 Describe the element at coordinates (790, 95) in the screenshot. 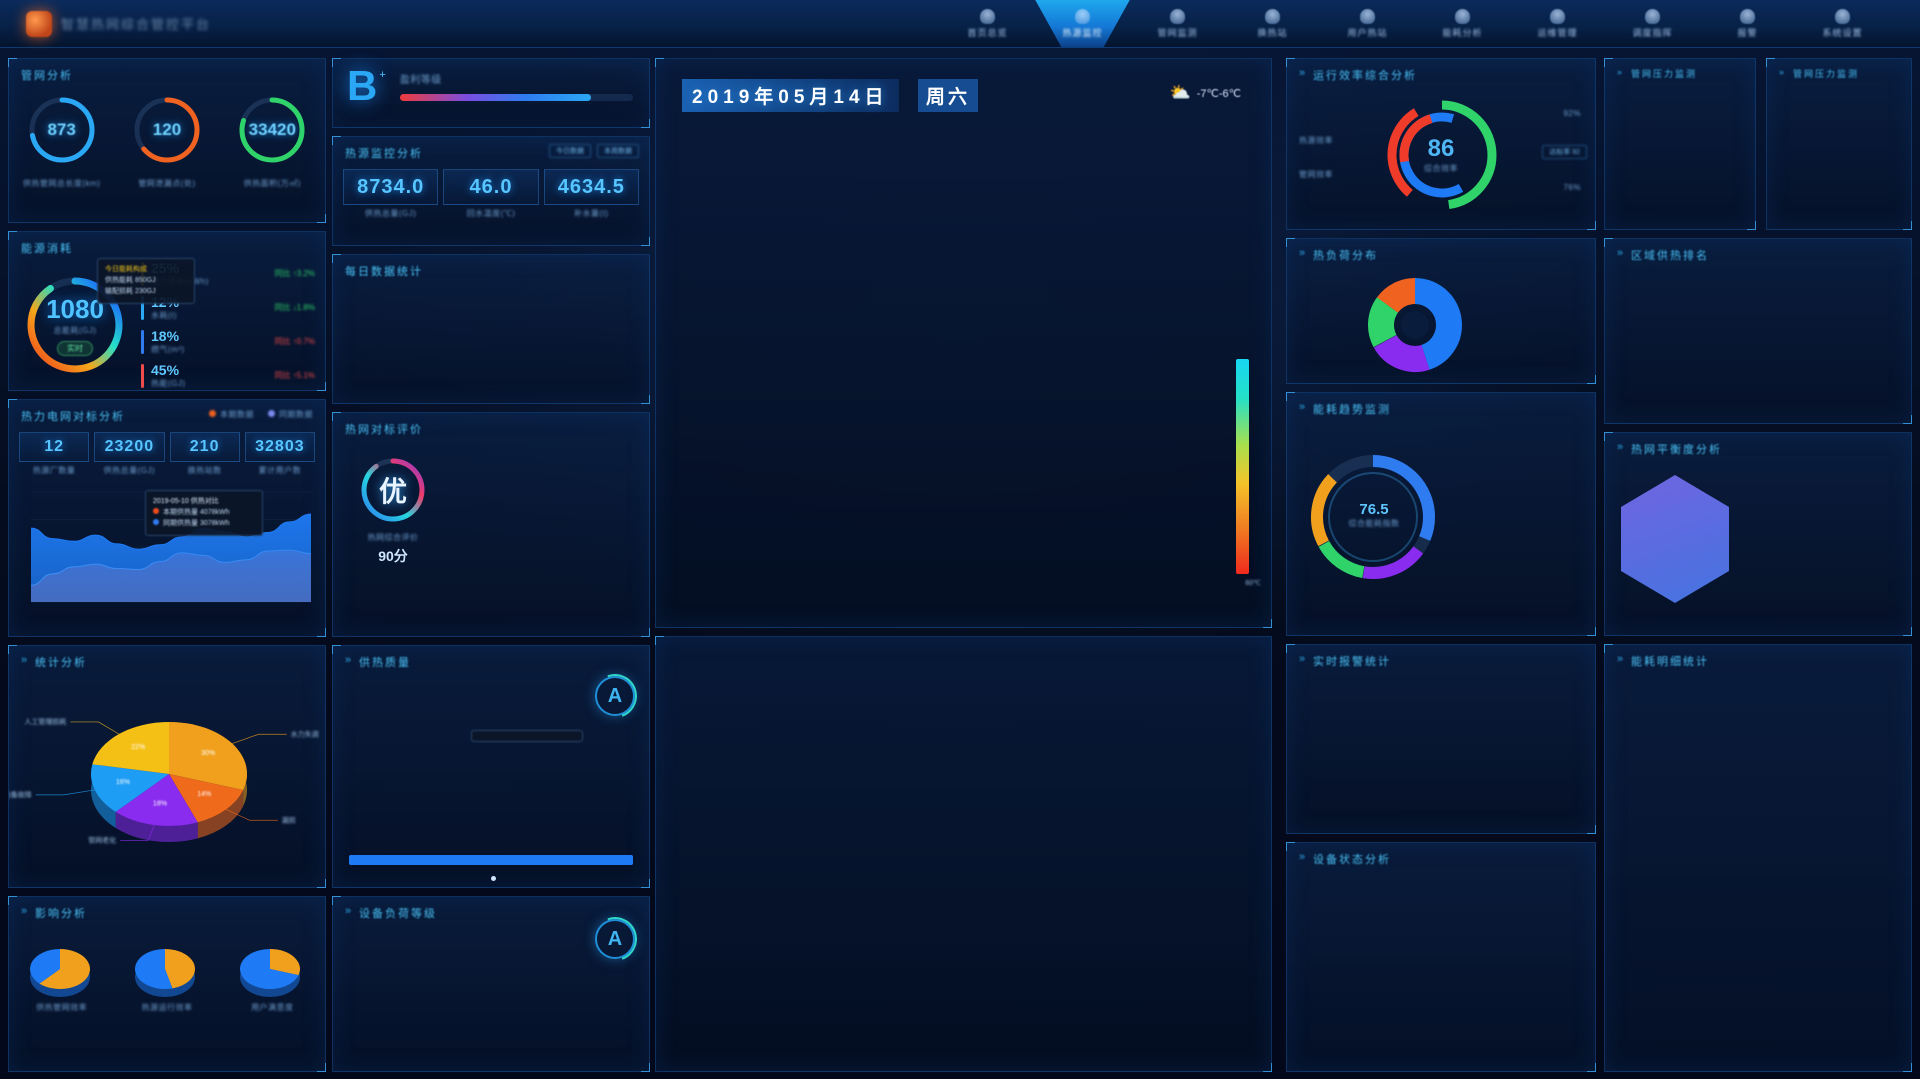

I see `map-date: 2019年05月14日` at that location.